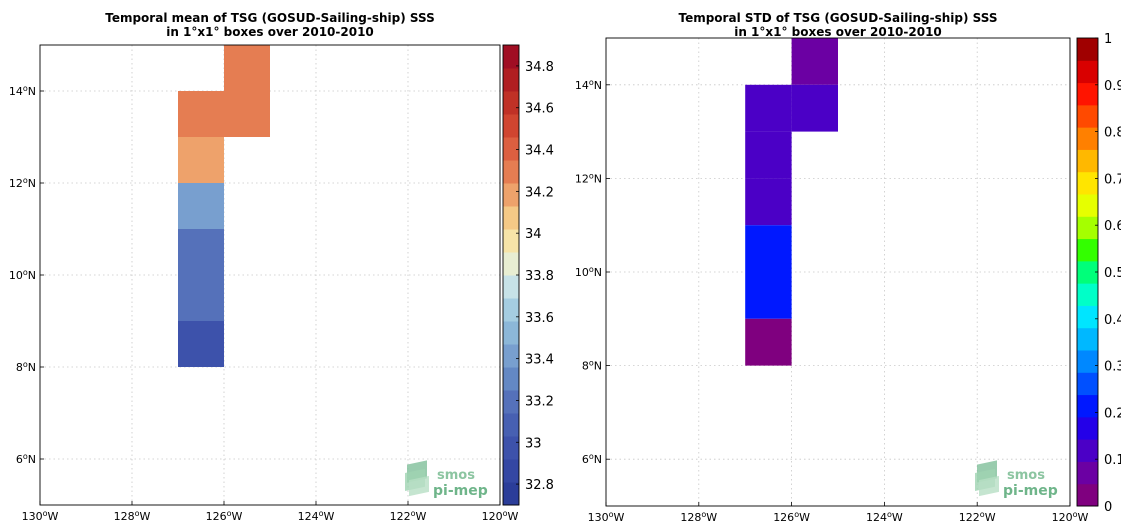 The height and width of the screenshot is (532, 1121). Describe the element at coordinates (1112, 86) in the screenshot. I see `colorbar-tick-label: 0.9` at that location.